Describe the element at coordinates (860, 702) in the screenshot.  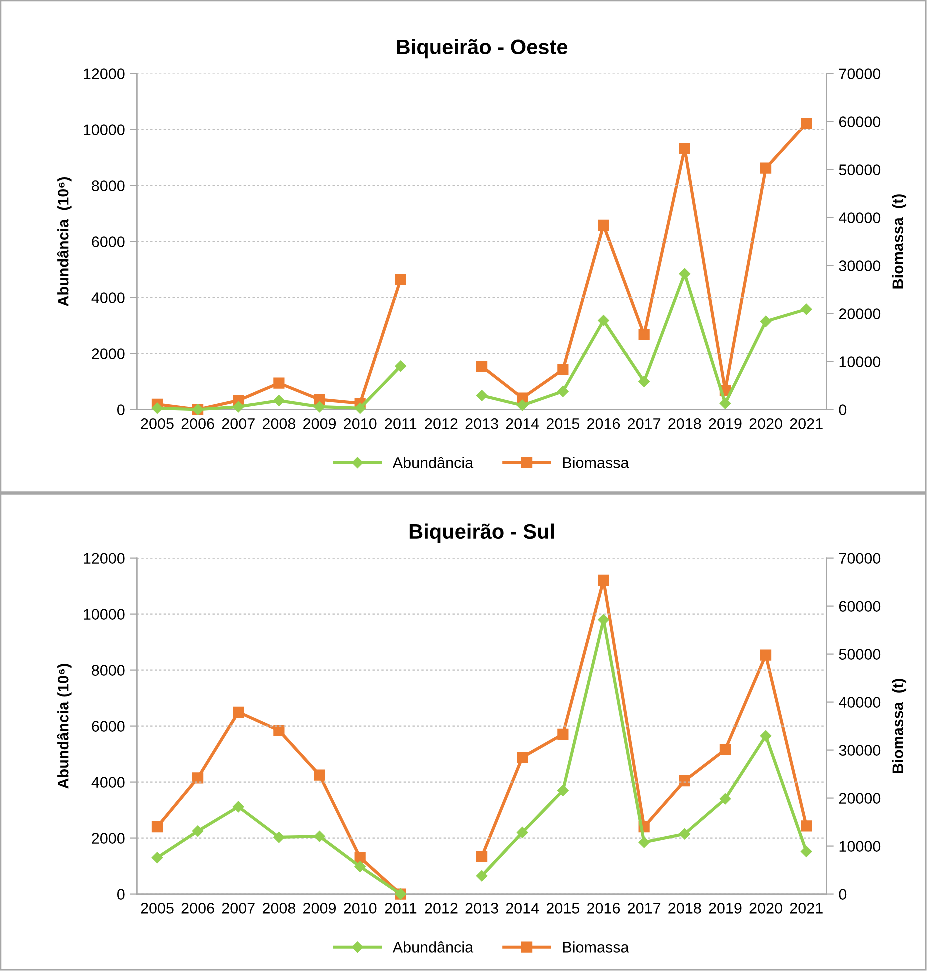
I see `y2-tick-label: 40000` at that location.